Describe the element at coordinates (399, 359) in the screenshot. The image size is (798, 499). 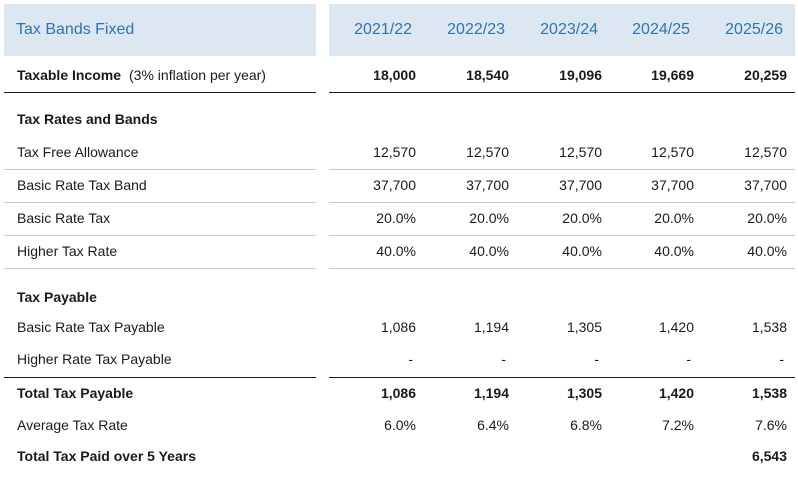
I see `table-row: Higher Rate Tax Payable - - - - -` at that location.